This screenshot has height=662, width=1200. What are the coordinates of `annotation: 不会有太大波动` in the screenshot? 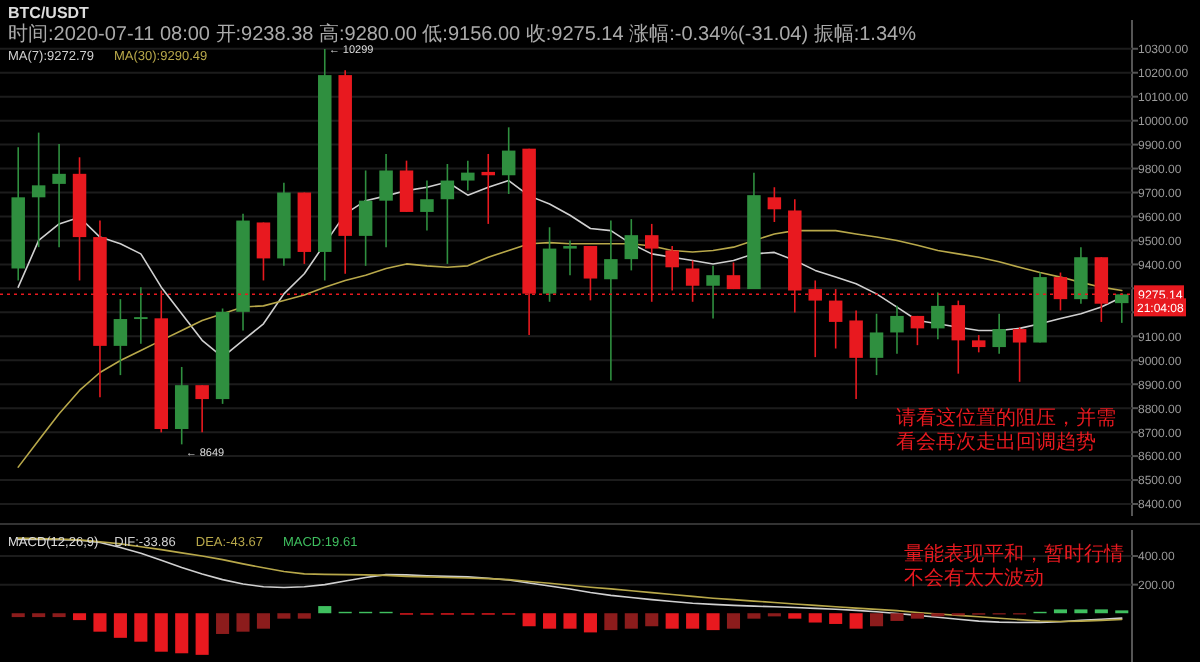 It's located at (974, 578).